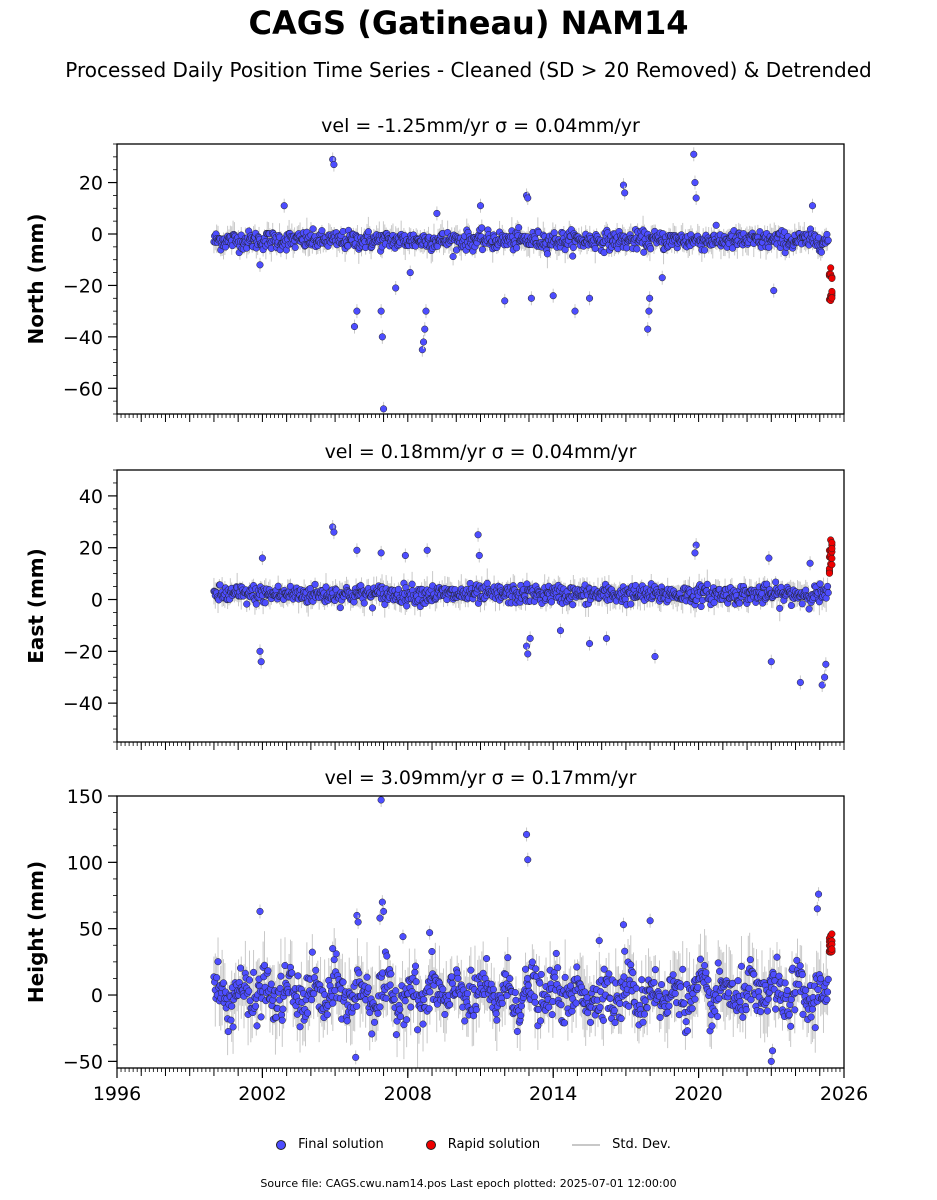  What do you see at coordinates (481, 452) in the screenshot?
I see `panel-title: vel = 0.18mm/yr σ = 0.04mm/yr` at bounding box center [481, 452].